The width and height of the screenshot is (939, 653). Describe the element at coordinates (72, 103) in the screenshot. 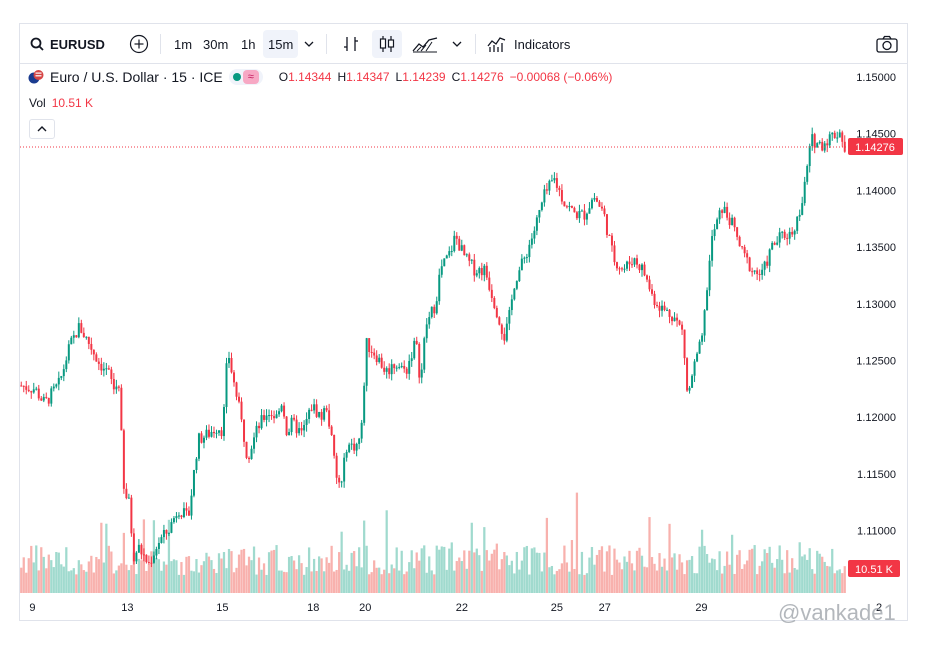

I see `vol-value: 10.51 K` at that location.